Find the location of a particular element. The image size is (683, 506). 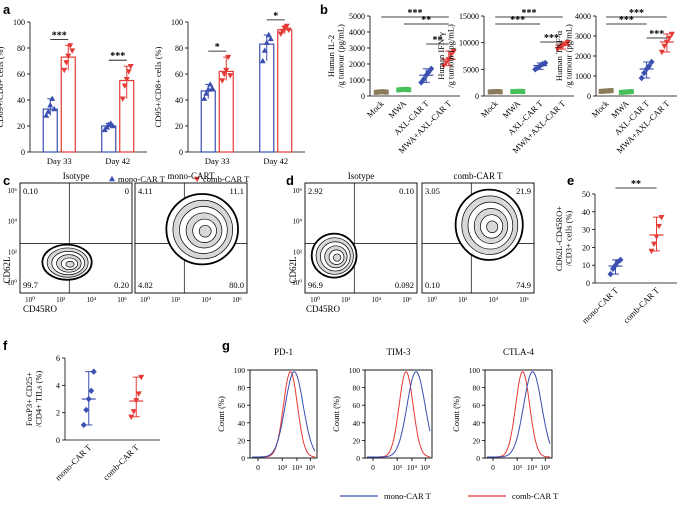

e-y-tick-label: 50 is located at coordinates (586, 194).